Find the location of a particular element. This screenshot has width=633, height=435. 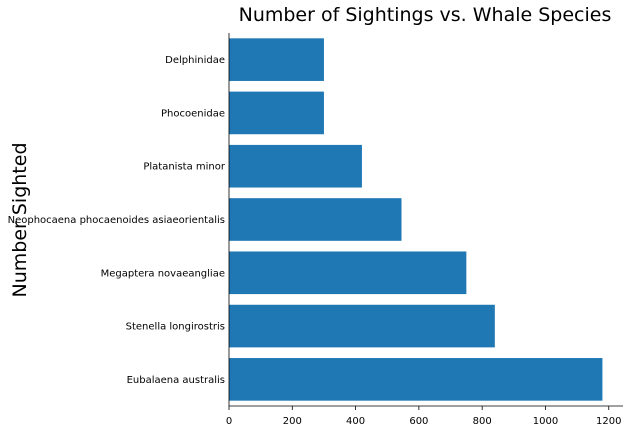

category-label: Stenella longirostris is located at coordinates (175, 327).